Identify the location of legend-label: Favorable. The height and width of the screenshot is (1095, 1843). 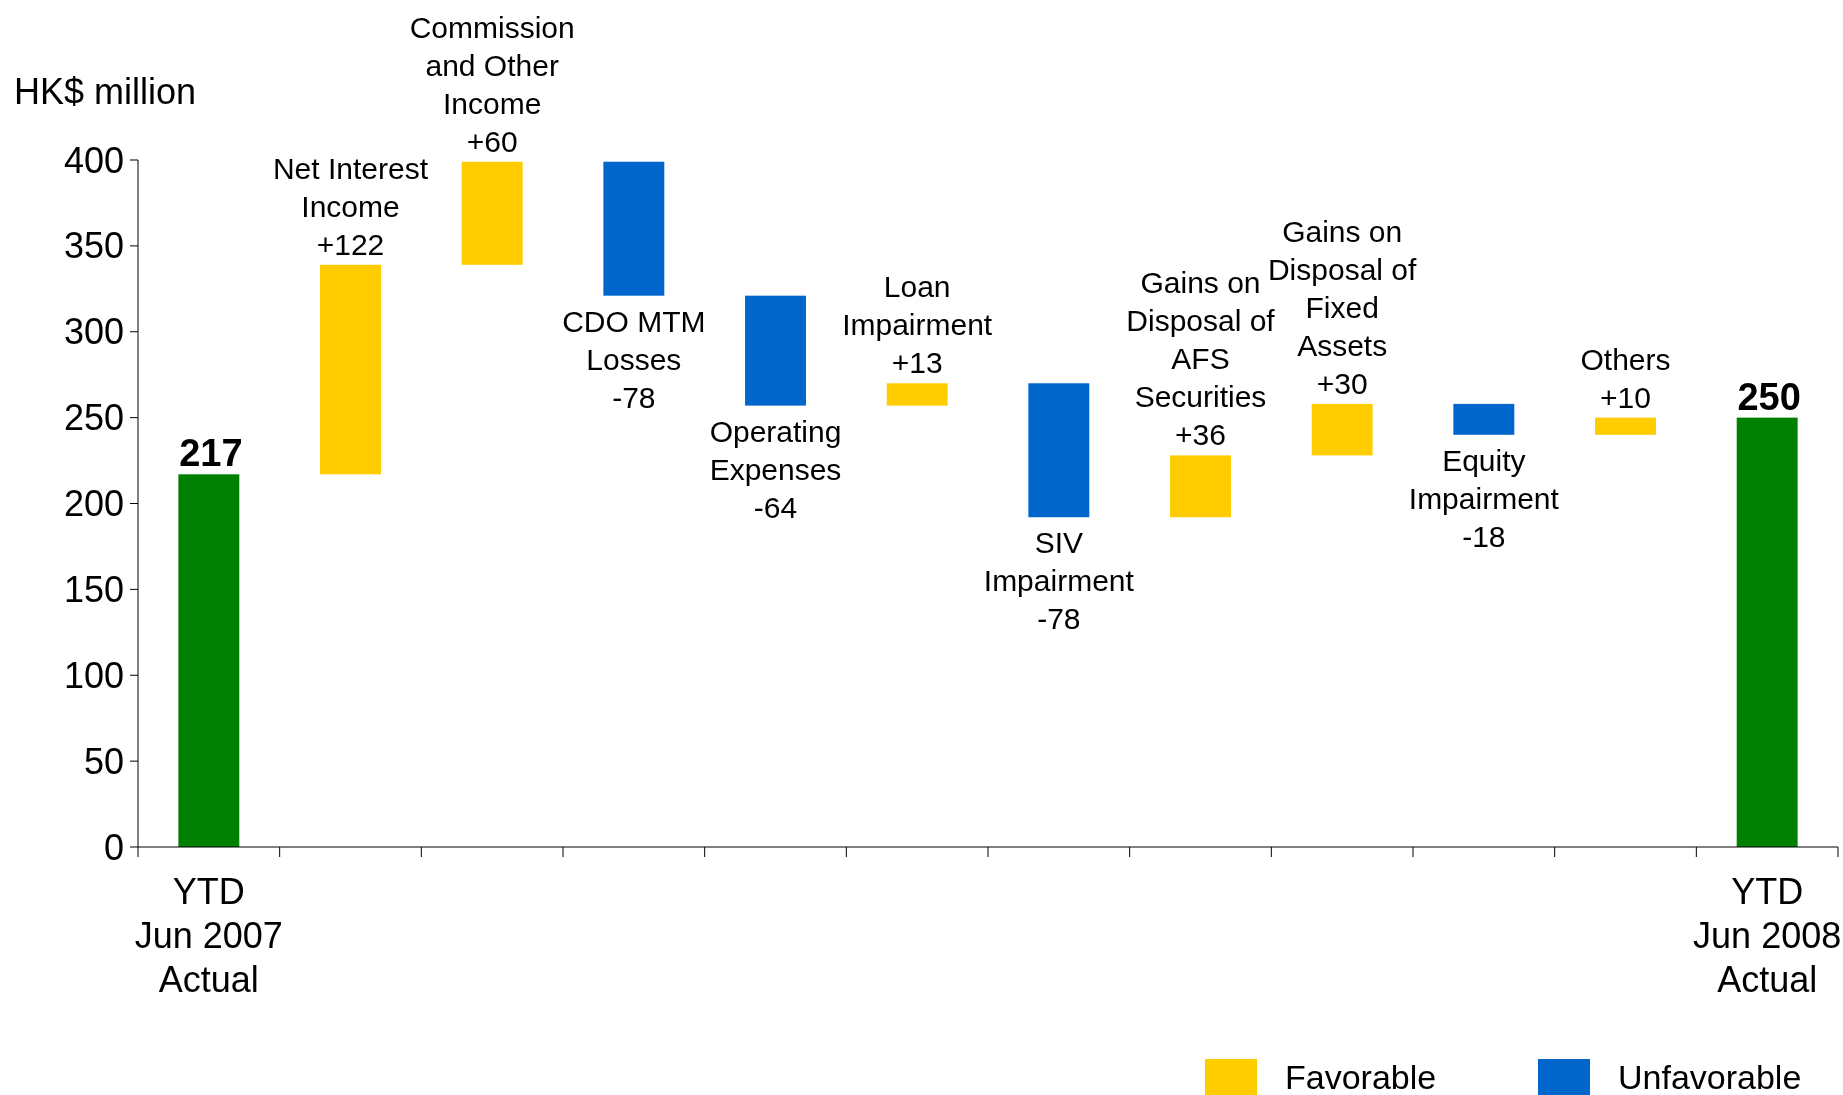
(1361, 1076).